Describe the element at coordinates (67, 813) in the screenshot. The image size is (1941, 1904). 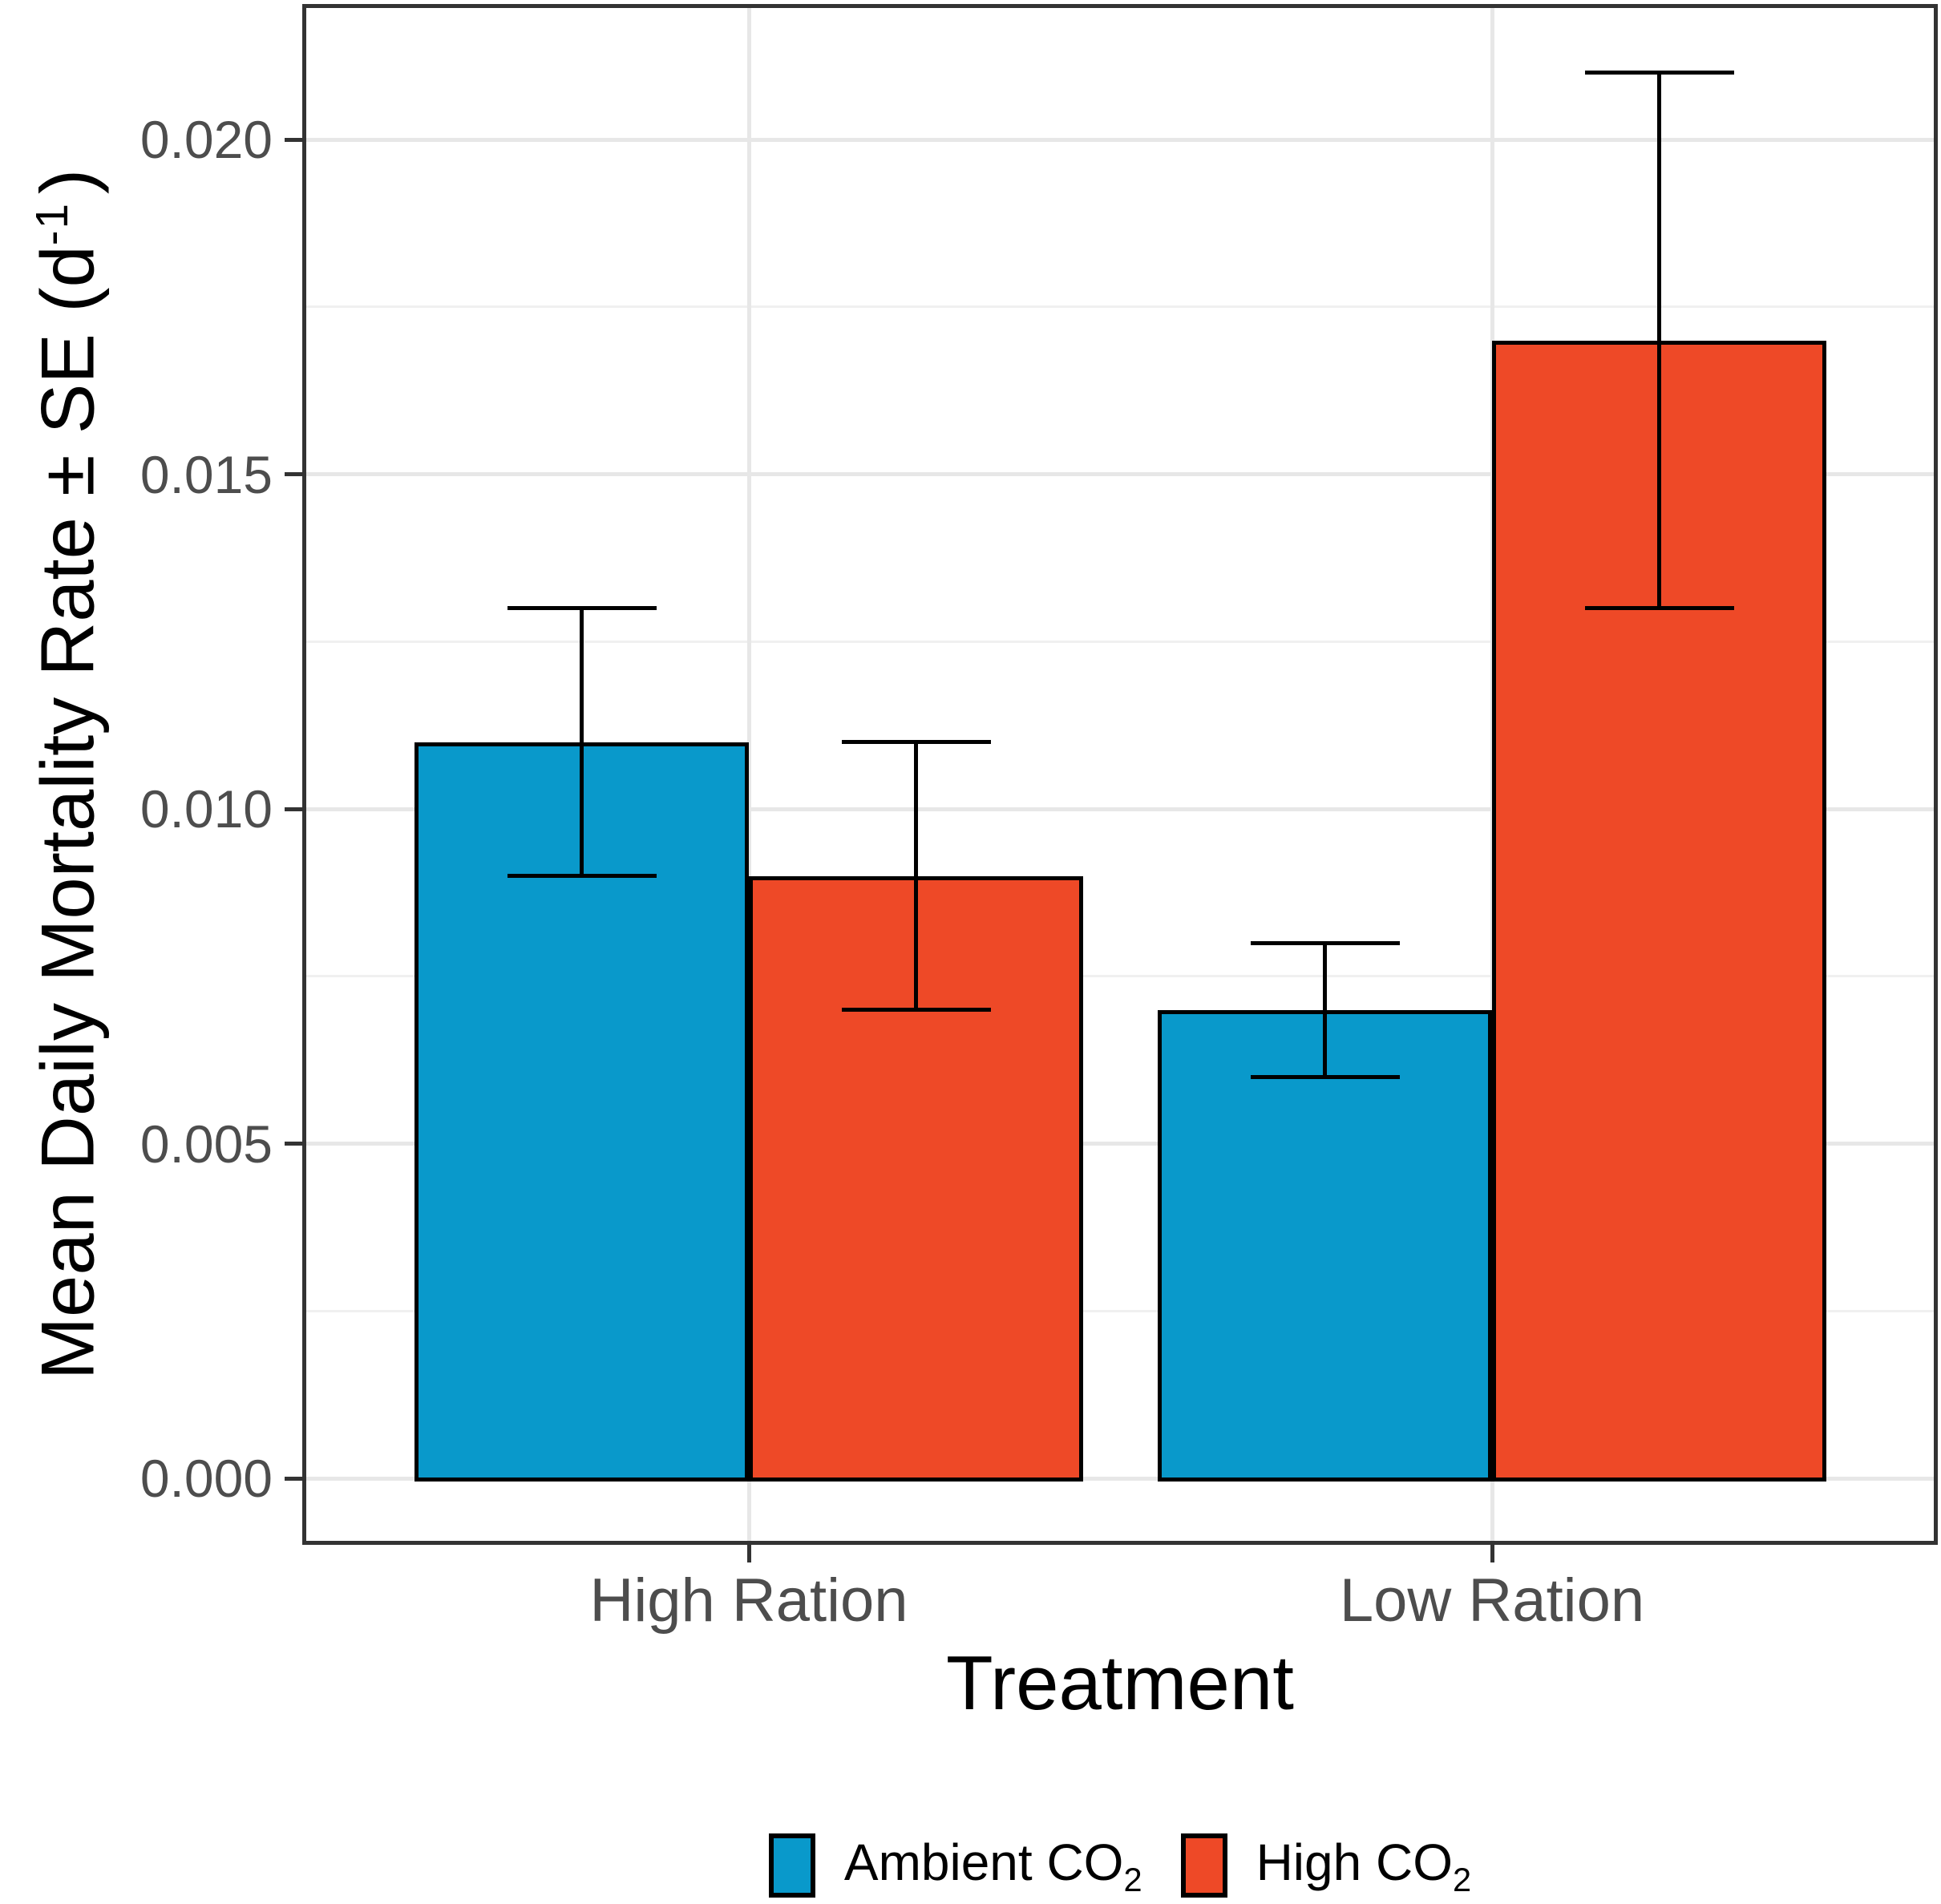
I see `y-axis-title-text: Mean Daily Mortality Rate ± SE (d` at that location.